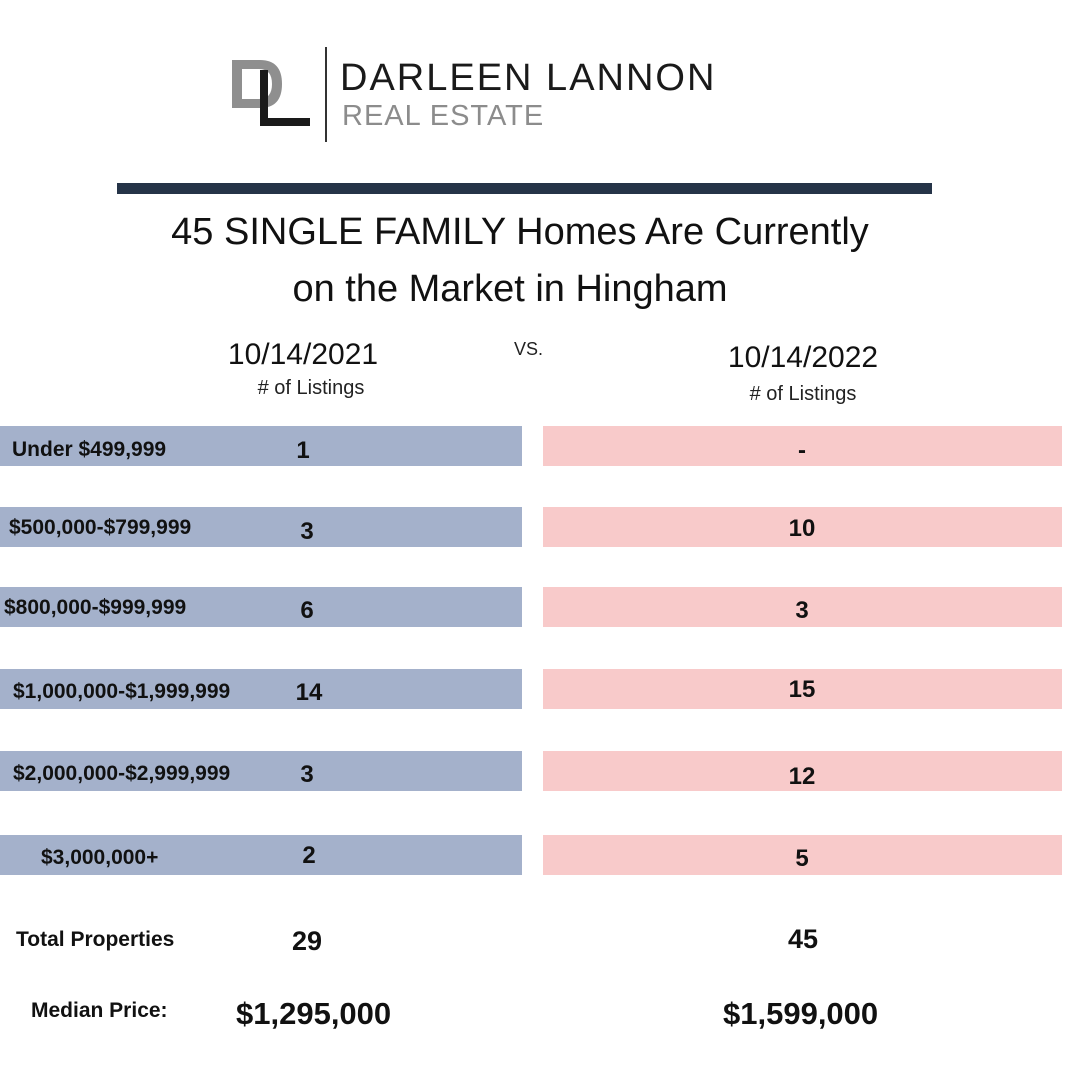 This screenshot has height=1080, width=1080. What do you see at coordinates (529, 349) in the screenshot?
I see `vs-label: VS.` at bounding box center [529, 349].